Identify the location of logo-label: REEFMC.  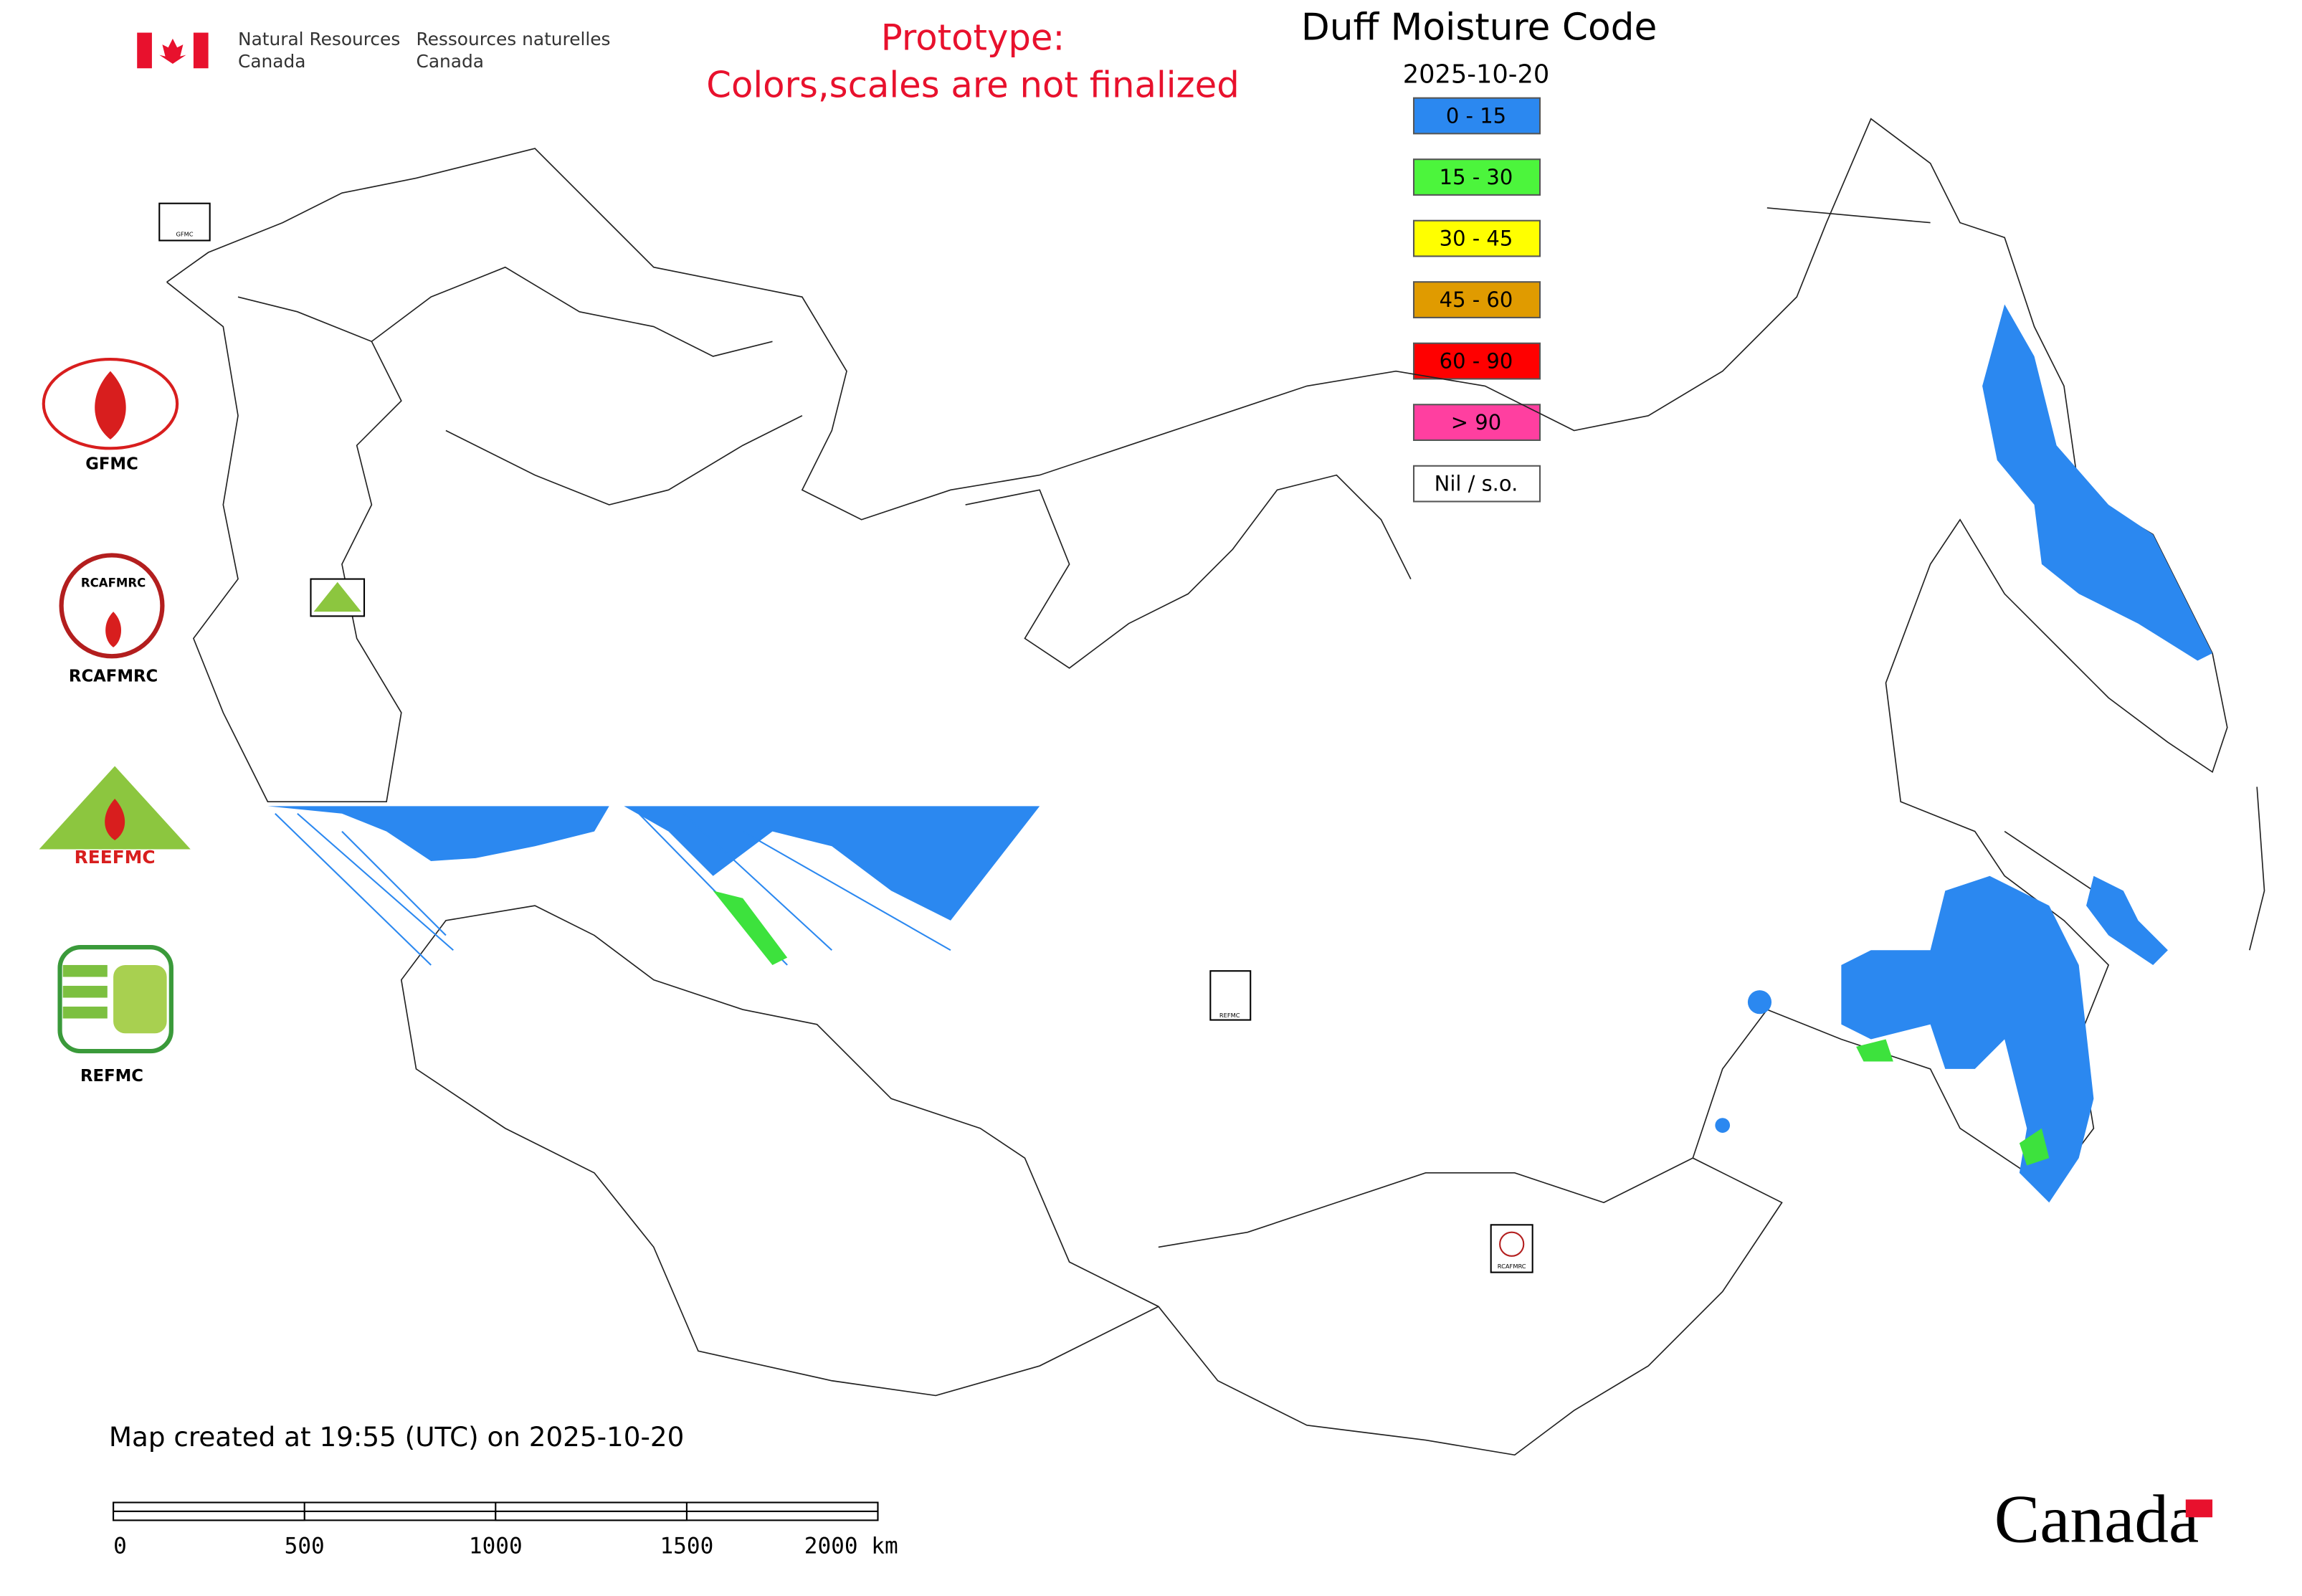
(115, 857).